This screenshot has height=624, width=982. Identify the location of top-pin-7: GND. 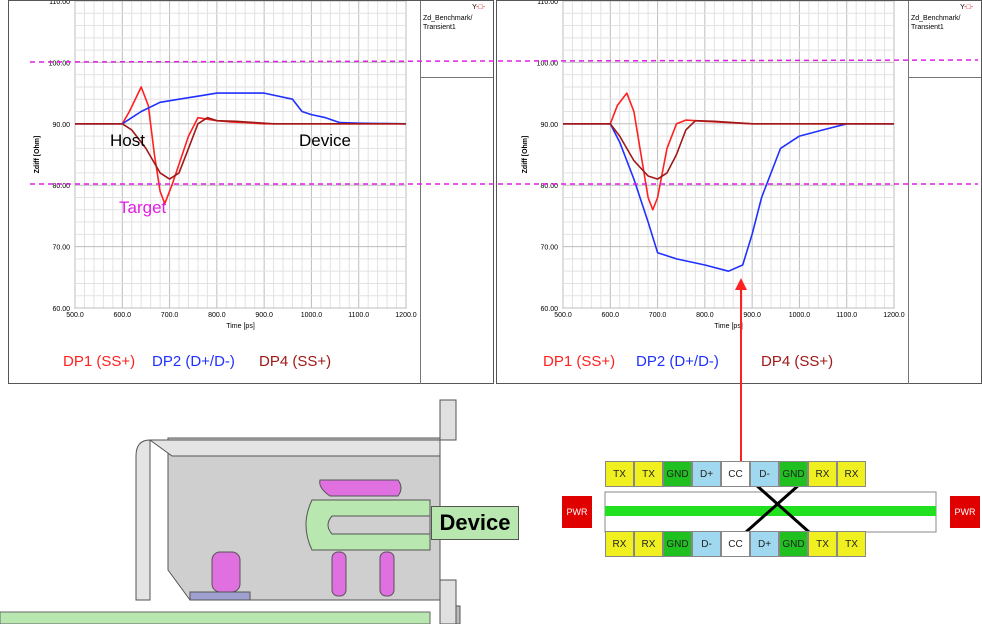
(793, 474).